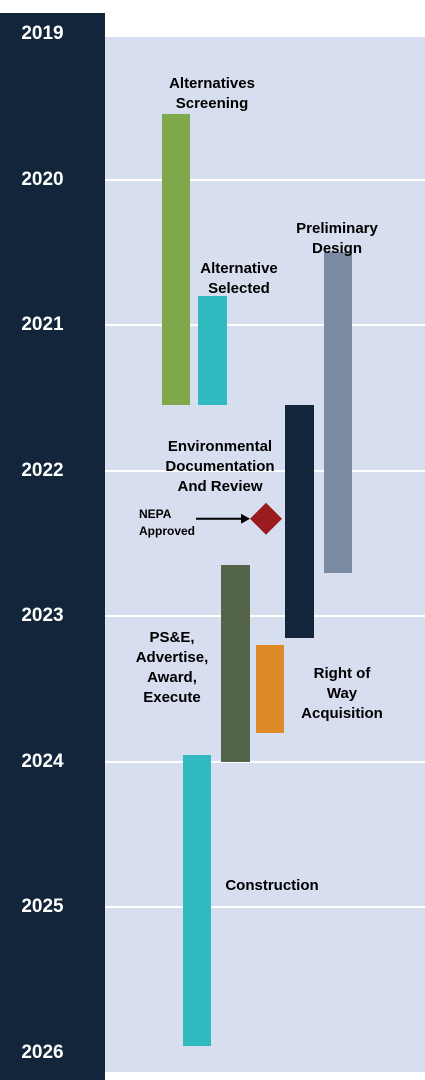 Image resolution: width=425 pixels, height=1080 pixels. What do you see at coordinates (265, 179) in the screenshot?
I see `gridline-2020` at bounding box center [265, 179].